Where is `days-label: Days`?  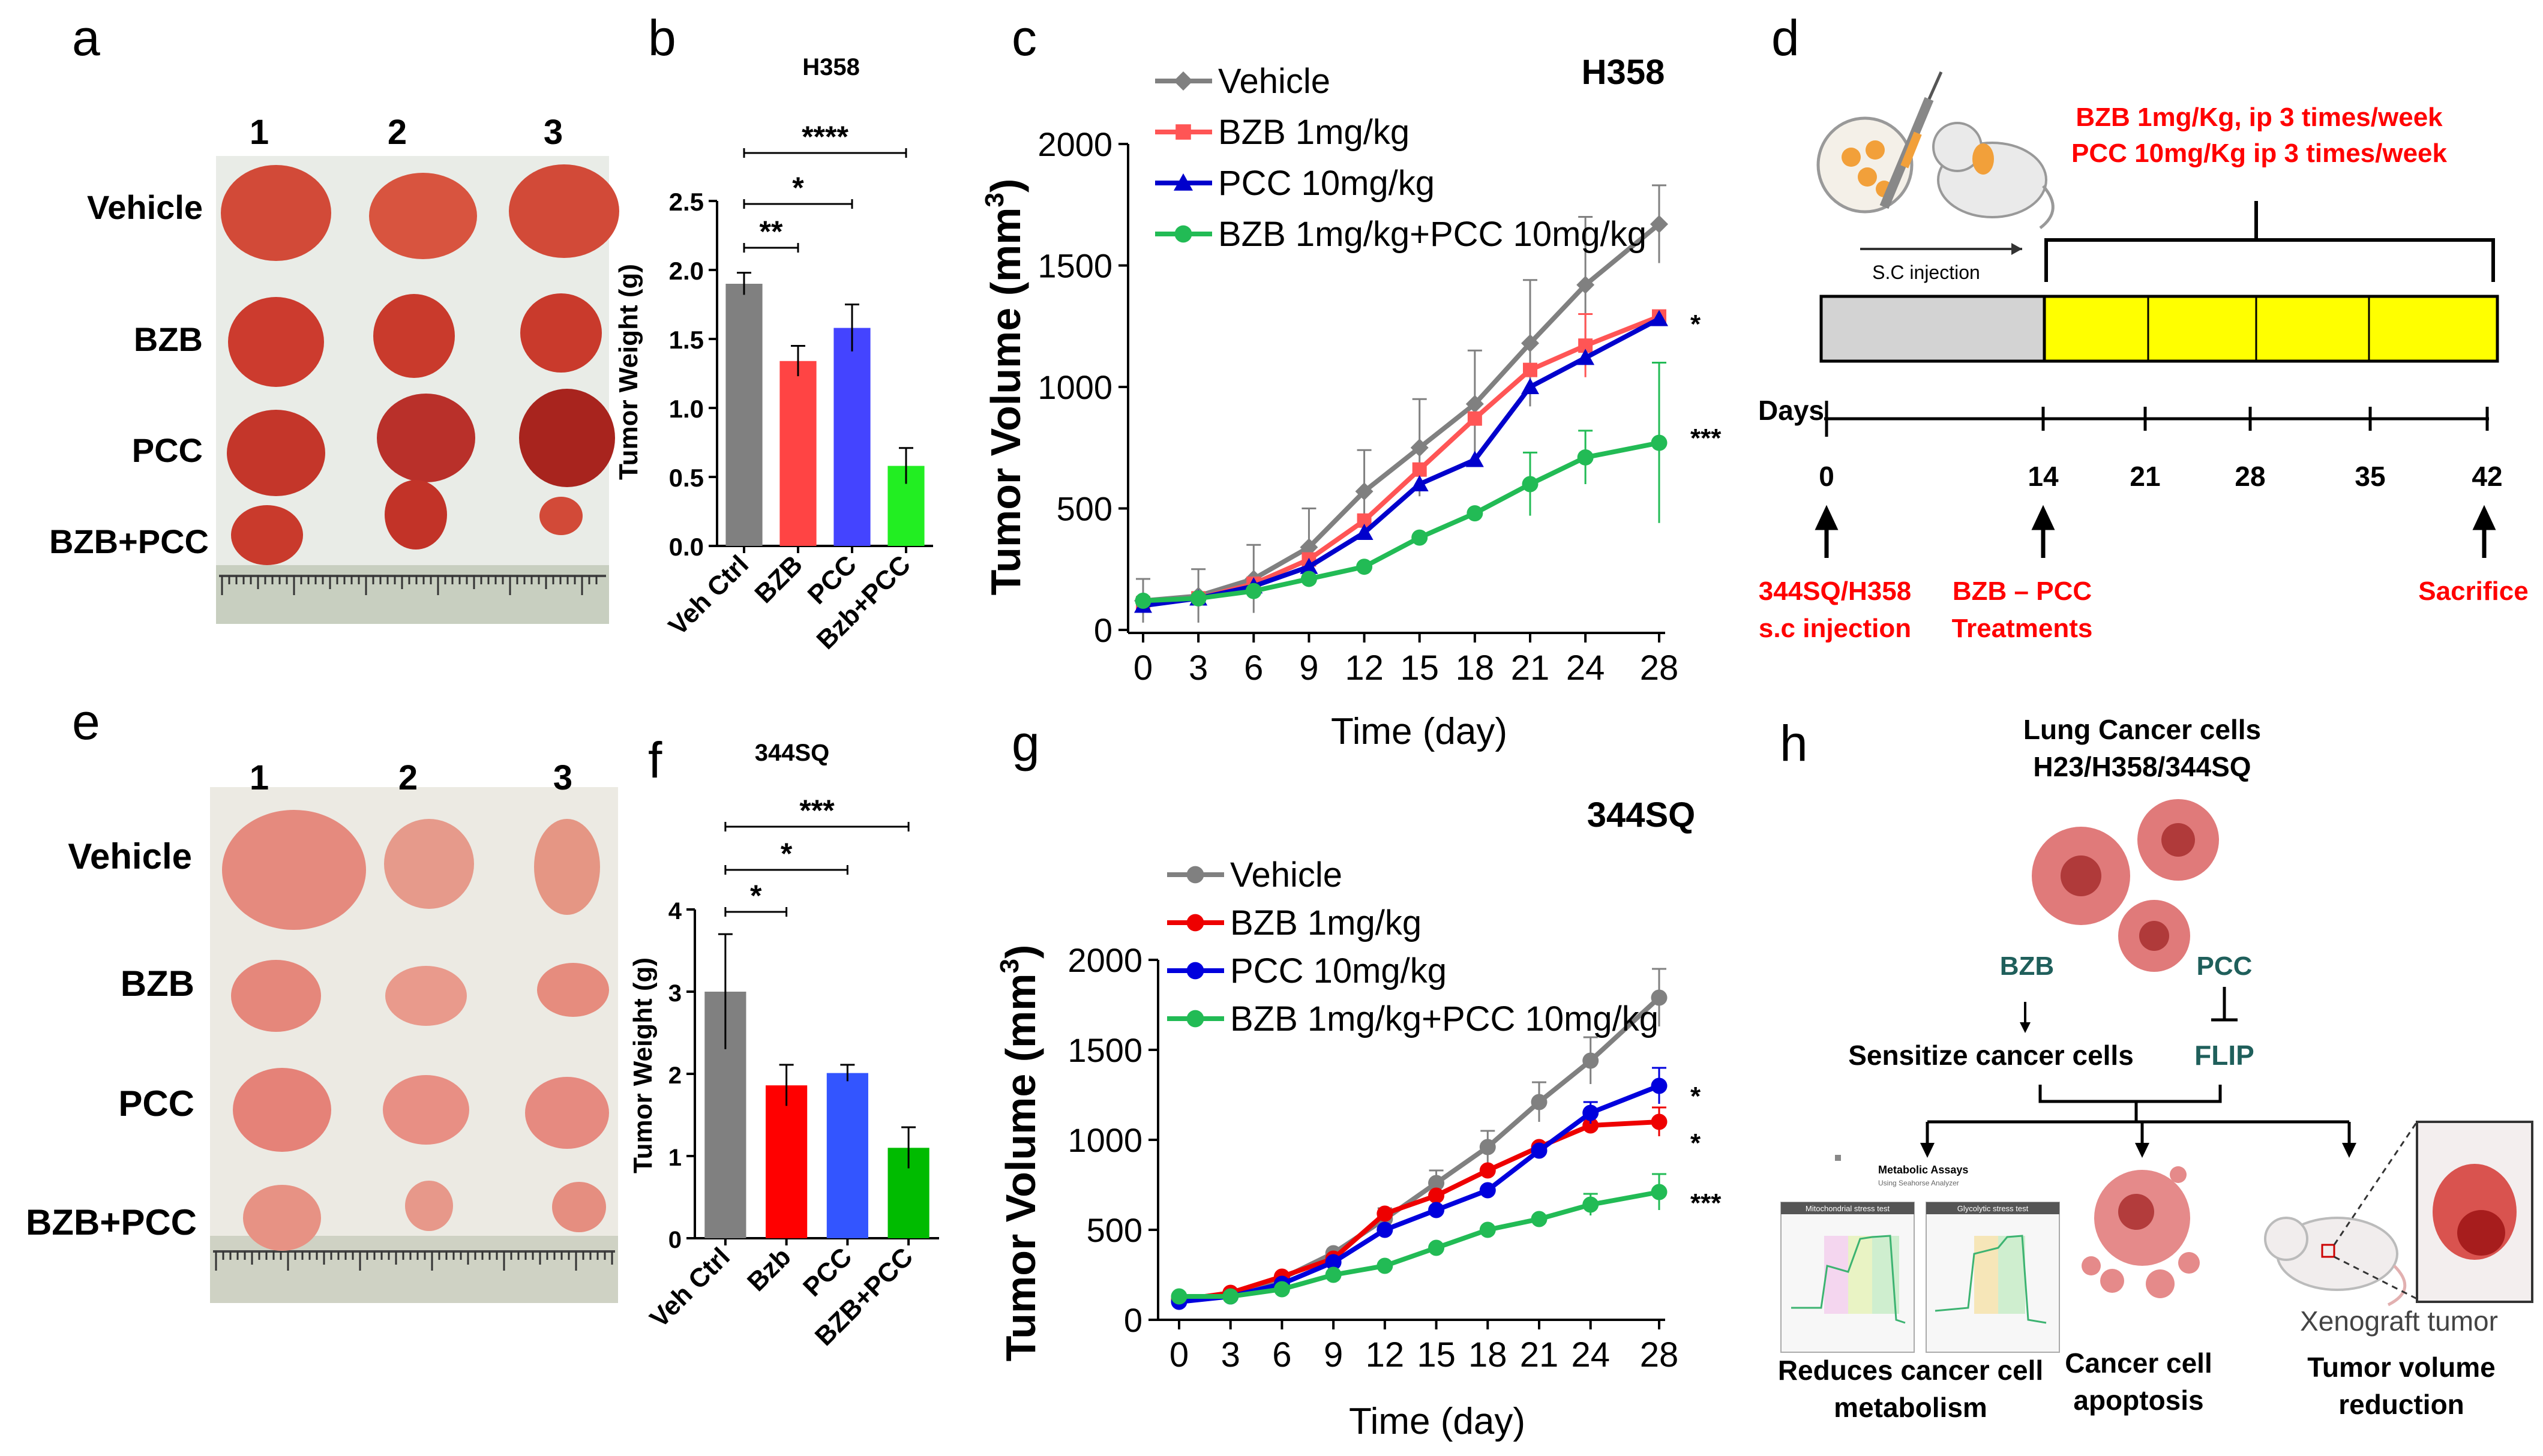
days-label: Days is located at coordinates (1791, 411).